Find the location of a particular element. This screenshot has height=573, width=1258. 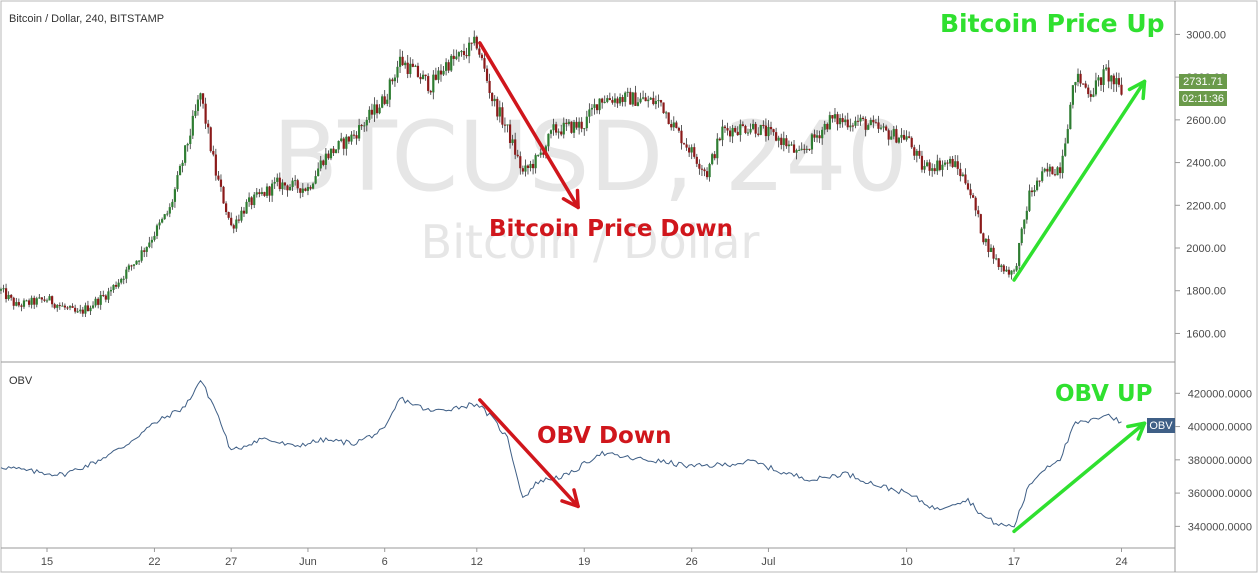

countdown-badge is located at coordinates (1203, 98).